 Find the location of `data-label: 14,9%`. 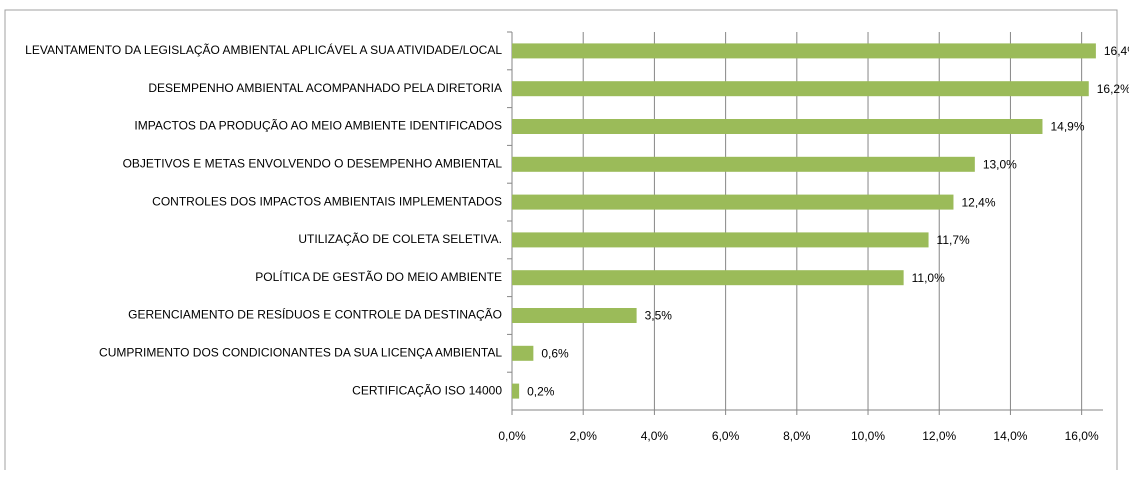

data-label: 14,9% is located at coordinates (1067, 127).